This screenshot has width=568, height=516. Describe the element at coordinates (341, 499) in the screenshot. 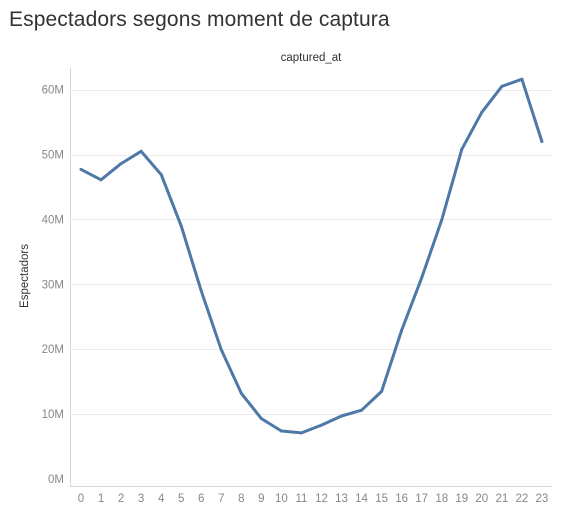

I see `x-tick-label: 13` at that location.